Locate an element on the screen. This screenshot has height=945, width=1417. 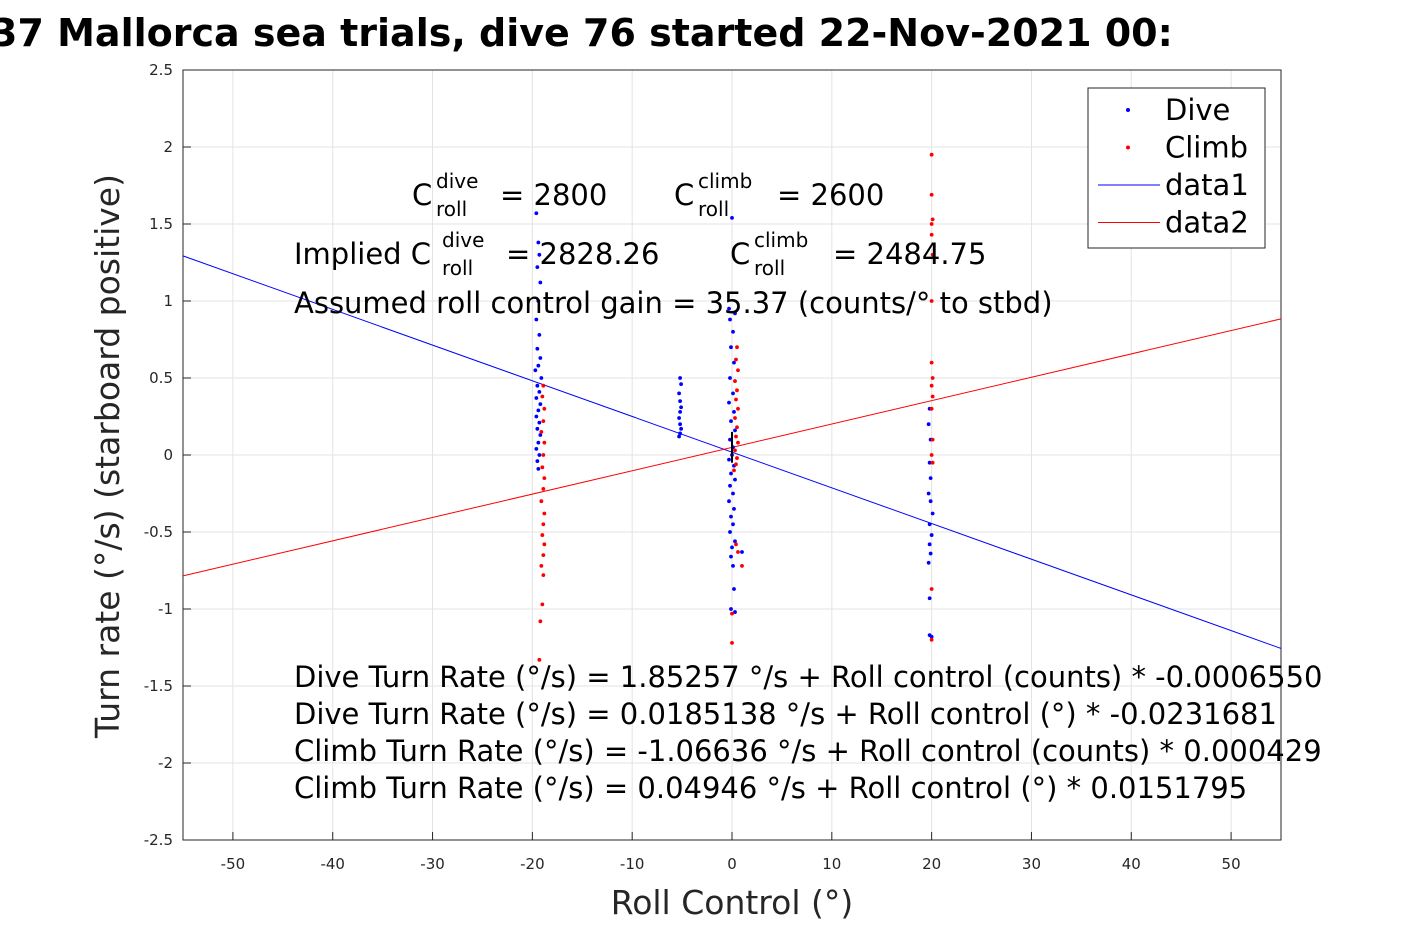
annotation-c-dive-sup: dive is located at coordinates (457, 181).